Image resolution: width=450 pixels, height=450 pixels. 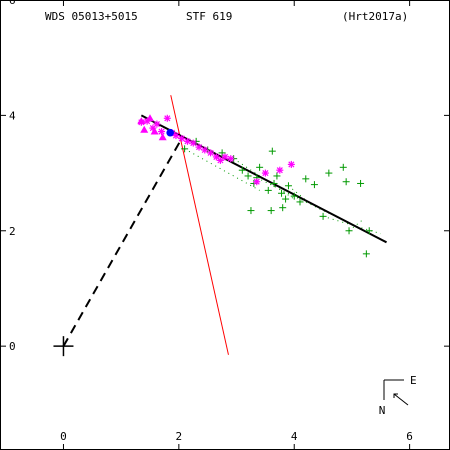 I want to click on wds-id-label: WDS 05013+5015, so click(x=91, y=16).